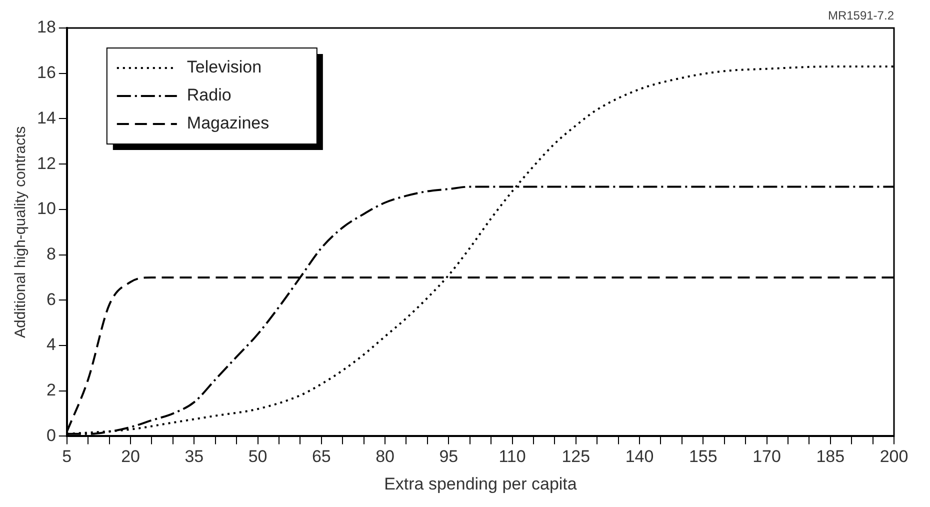  What do you see at coordinates (576, 456) in the screenshot?
I see `x-tick-label: 125` at bounding box center [576, 456].